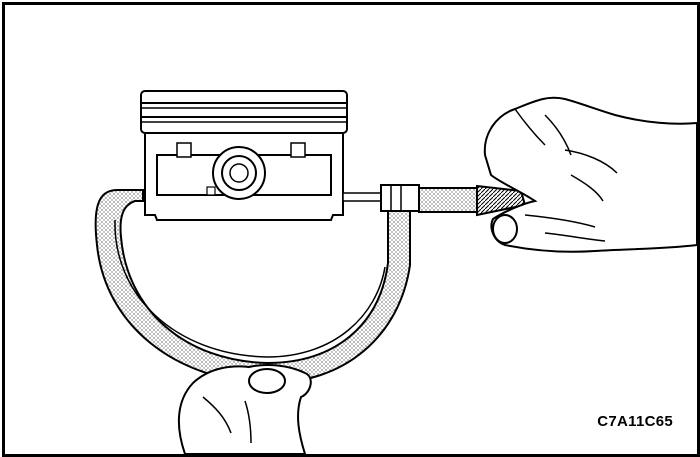  What do you see at coordinates (434, 200) in the screenshot?
I see `micrometer-spindle` at bounding box center [434, 200].